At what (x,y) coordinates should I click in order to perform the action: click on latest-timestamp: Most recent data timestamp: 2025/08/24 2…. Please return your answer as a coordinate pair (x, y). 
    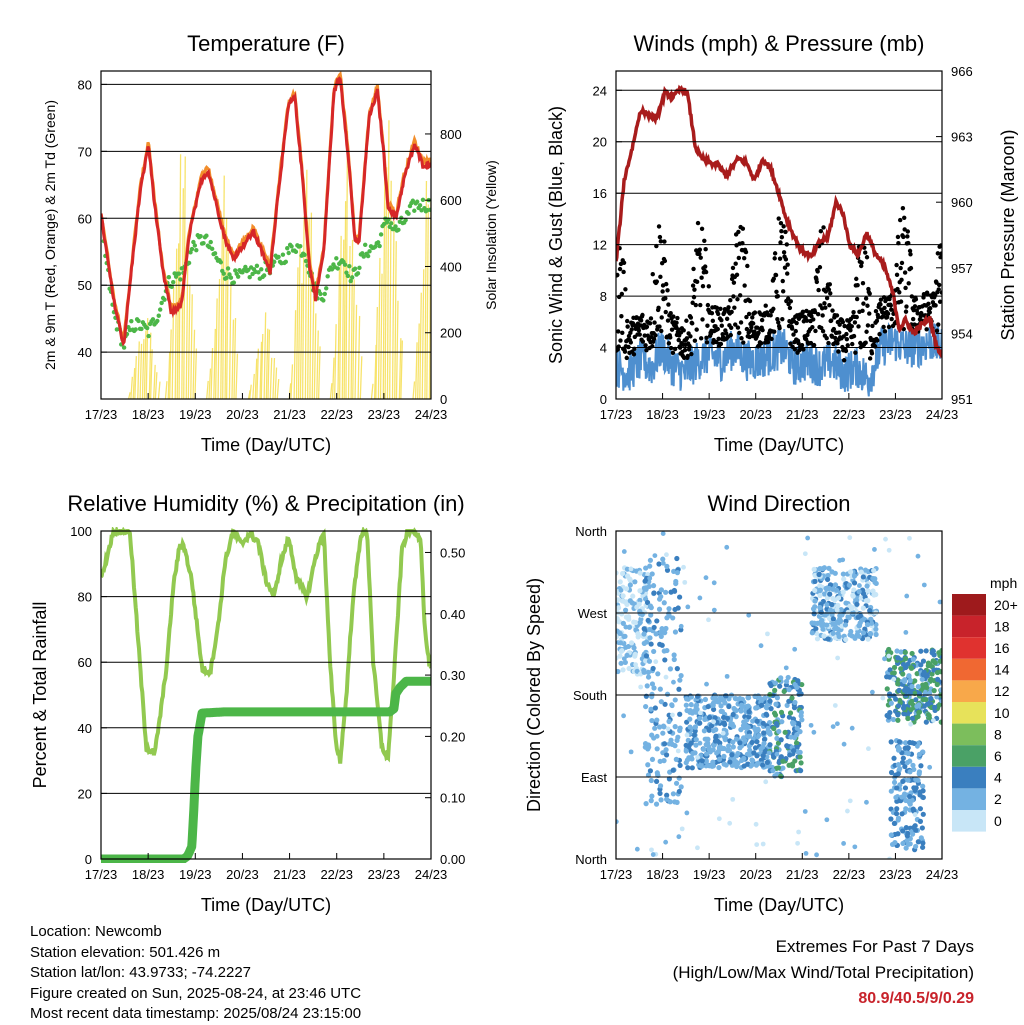
    Looking at the image, I should click on (196, 1013).